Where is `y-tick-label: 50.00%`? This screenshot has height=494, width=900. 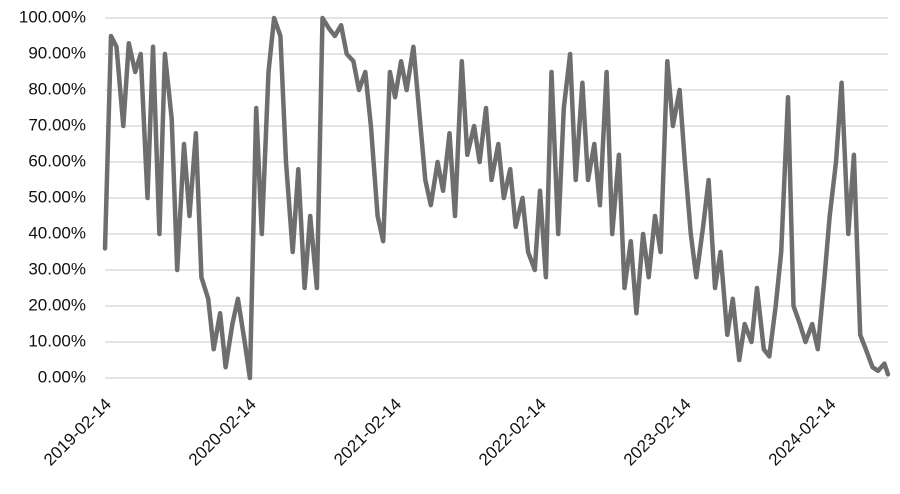
y-tick-label: 50.00% is located at coordinates (57, 196).